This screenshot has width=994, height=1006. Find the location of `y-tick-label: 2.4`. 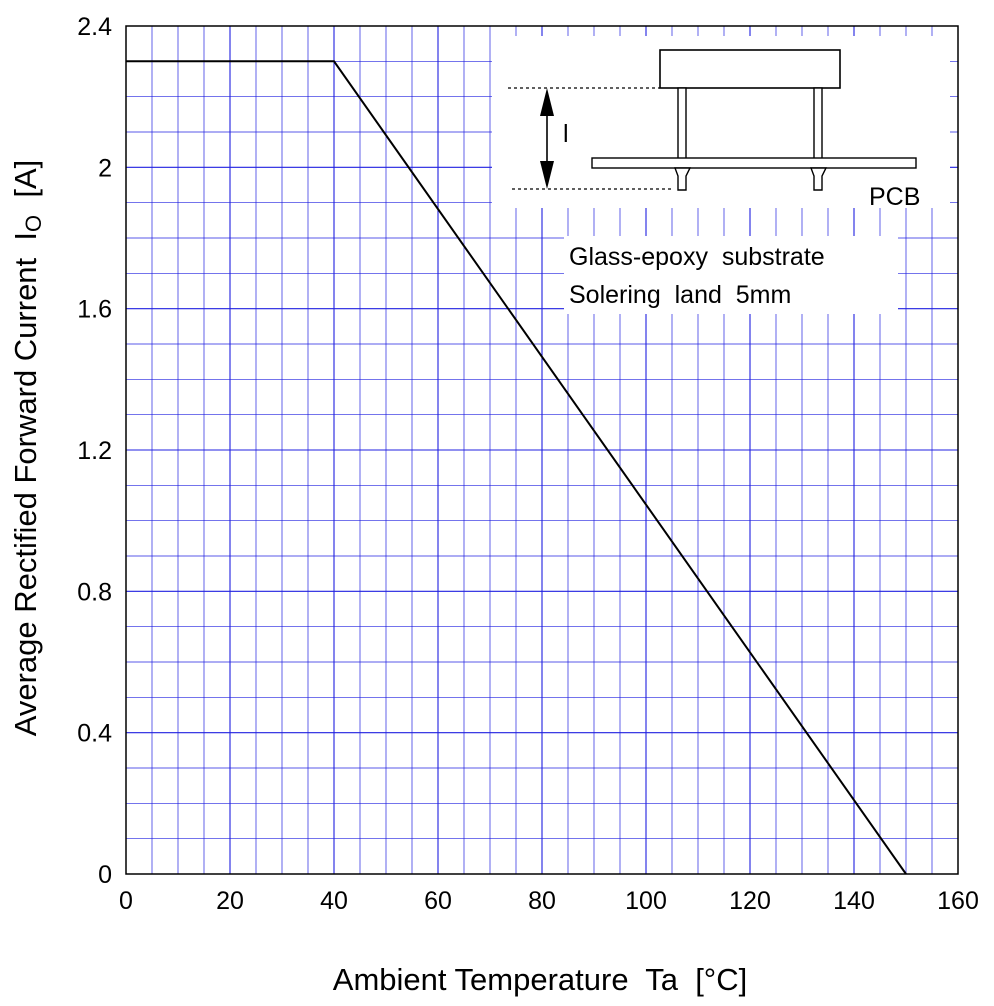

y-tick-label: 2.4 is located at coordinates (94, 27).